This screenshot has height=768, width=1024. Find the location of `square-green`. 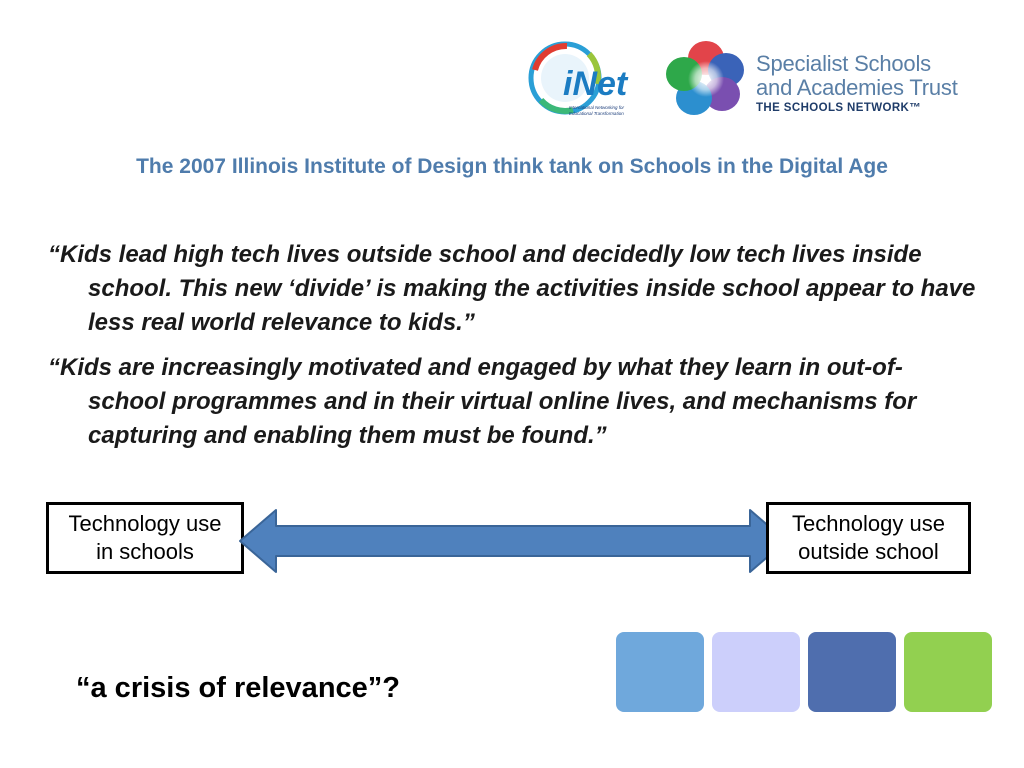

square-green is located at coordinates (948, 672).